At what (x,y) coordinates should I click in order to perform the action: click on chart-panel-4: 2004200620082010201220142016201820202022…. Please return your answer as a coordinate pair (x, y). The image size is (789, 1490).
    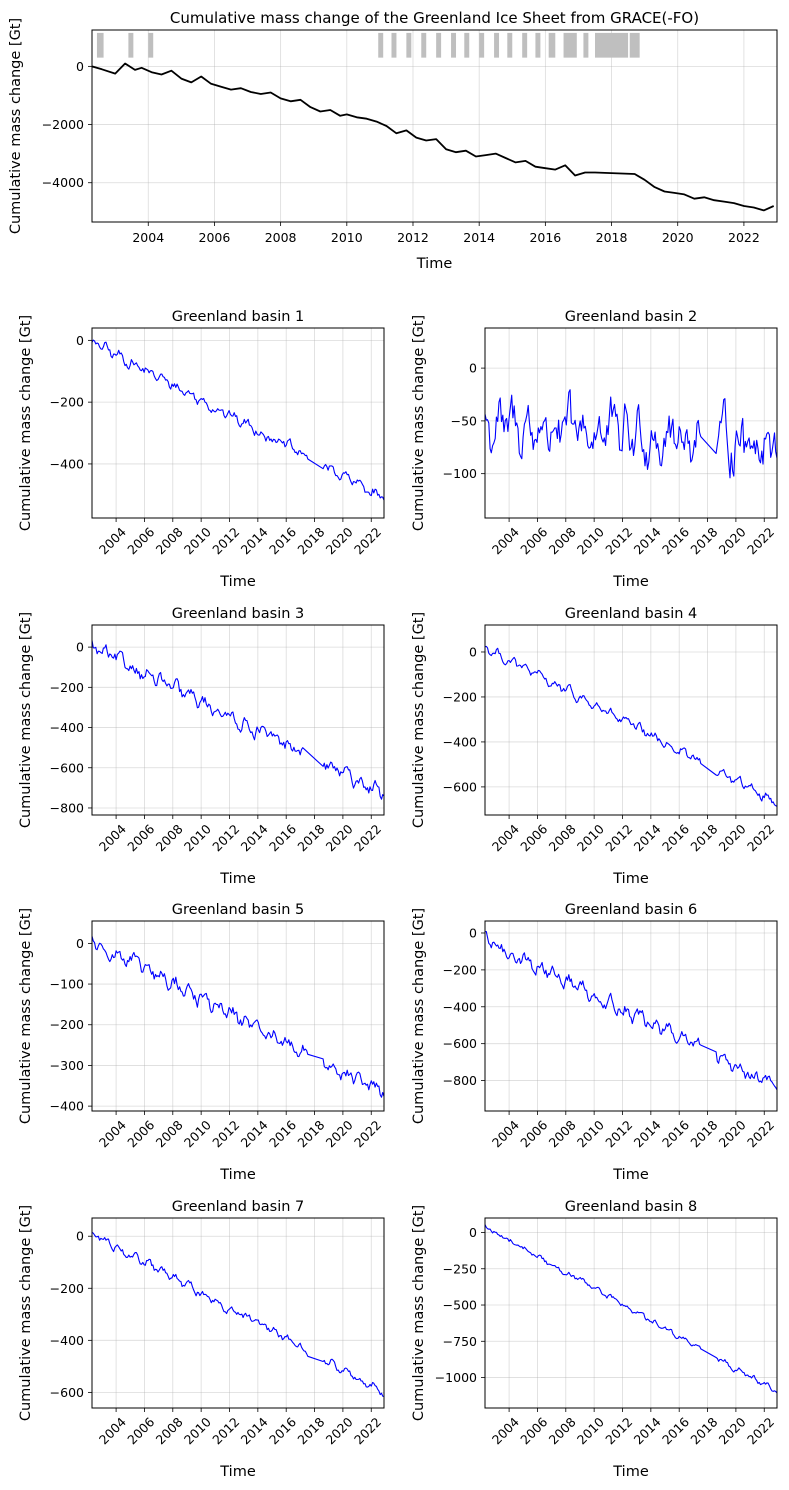
    Looking at the image, I should click on (201, 746).